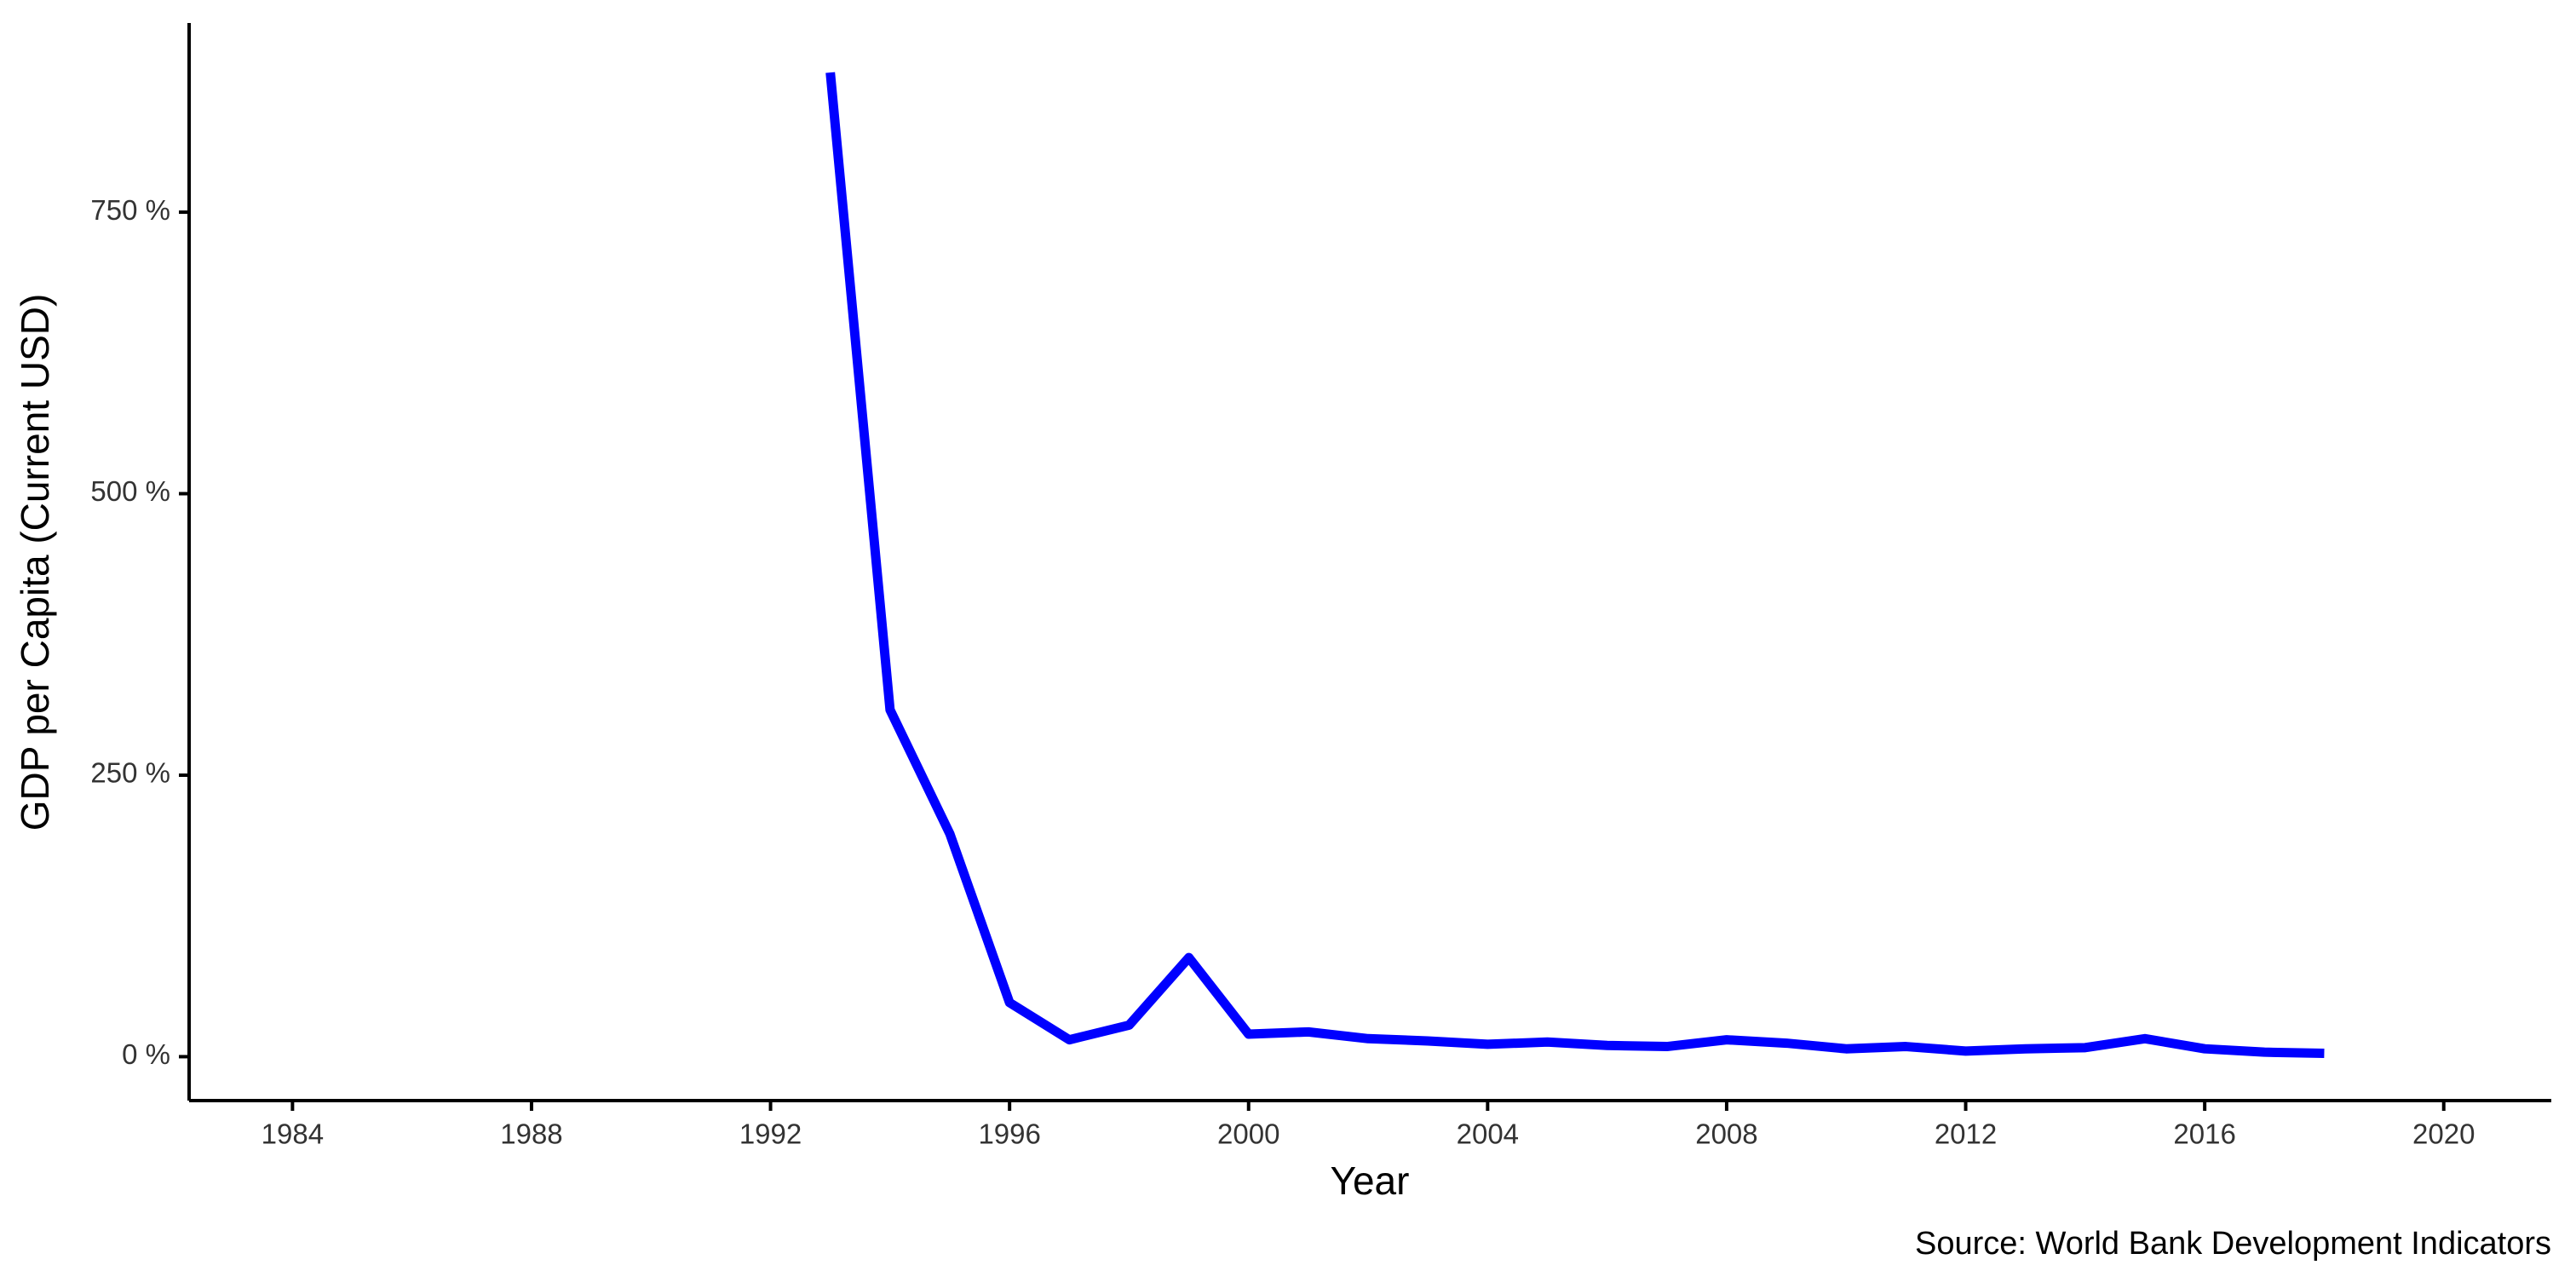  Describe the element at coordinates (1371, 1181) in the screenshot. I see `x-axis-title: Year` at that location.